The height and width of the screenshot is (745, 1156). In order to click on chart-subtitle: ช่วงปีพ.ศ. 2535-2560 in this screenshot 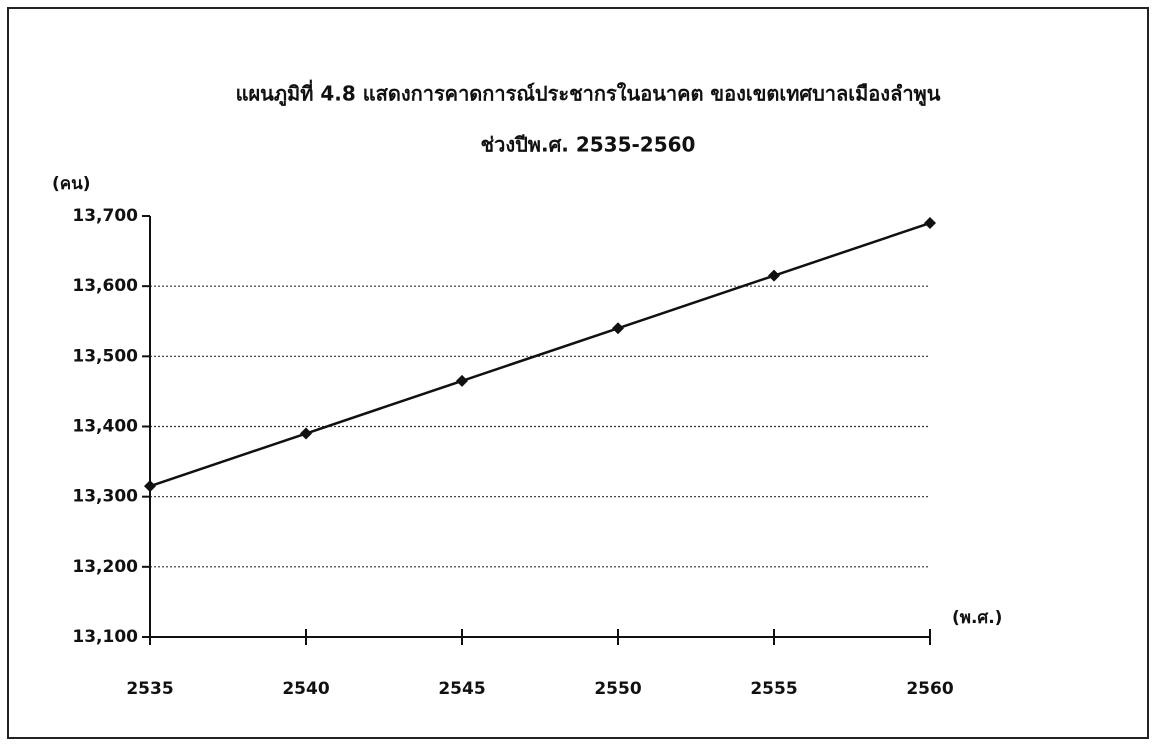, I will do `click(588, 145)`.